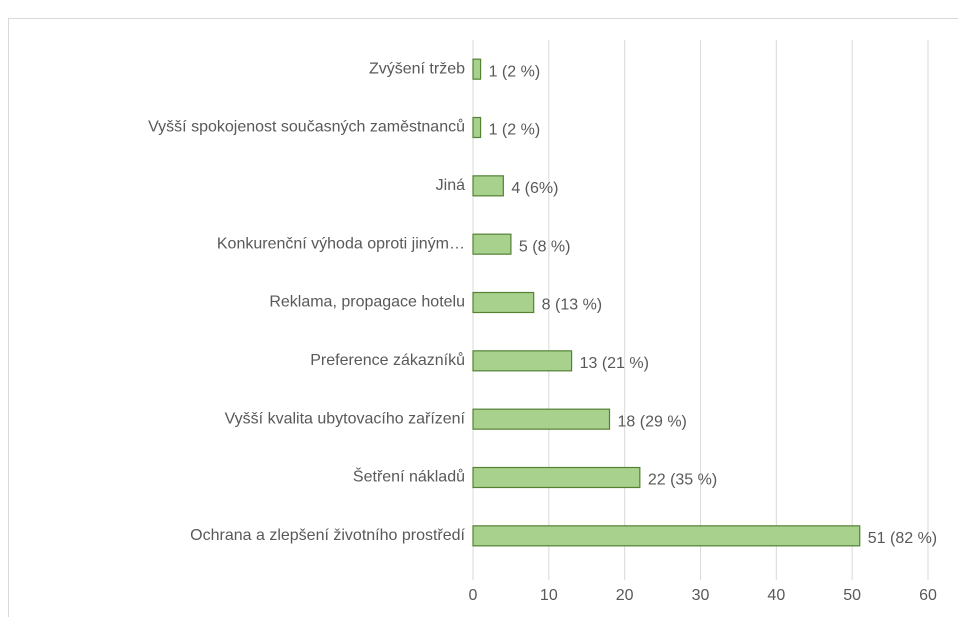  I want to click on value-label: 8 (13 %), so click(572, 305).